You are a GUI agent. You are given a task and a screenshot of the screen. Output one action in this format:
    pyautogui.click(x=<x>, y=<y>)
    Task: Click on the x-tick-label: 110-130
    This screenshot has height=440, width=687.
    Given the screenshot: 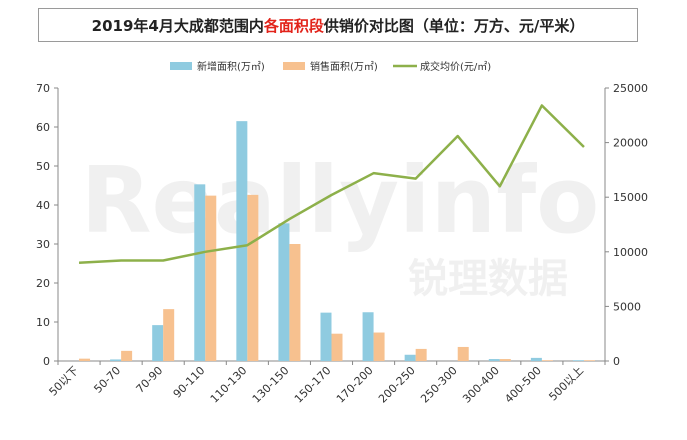 What is the action you would take?
    pyautogui.click(x=229, y=385)
    